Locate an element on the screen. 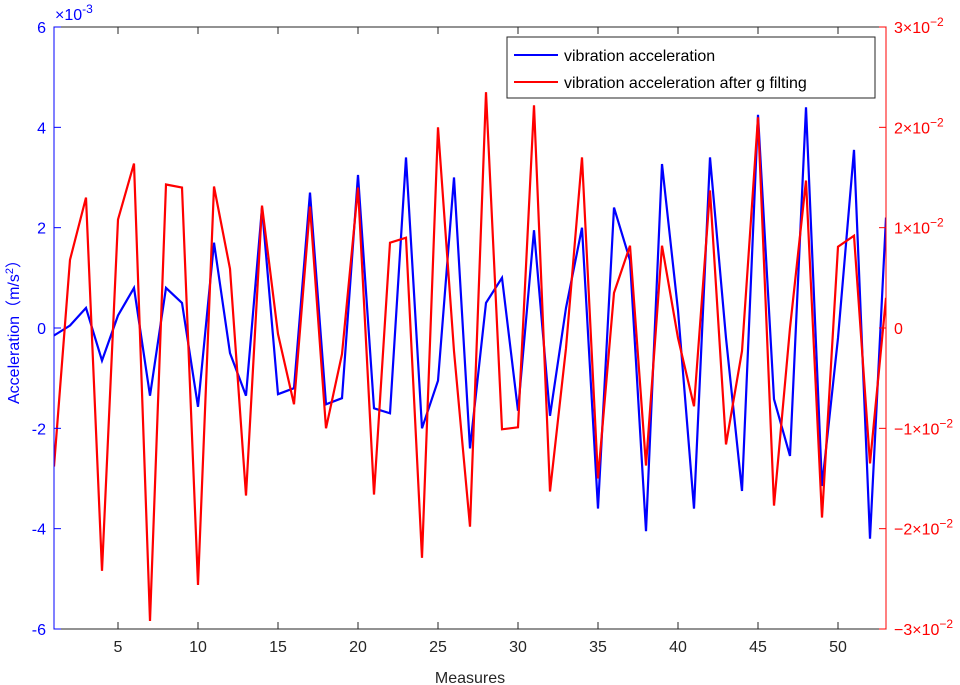 The height and width of the screenshot is (685, 960). x-tick-label: 20 is located at coordinates (358, 647).